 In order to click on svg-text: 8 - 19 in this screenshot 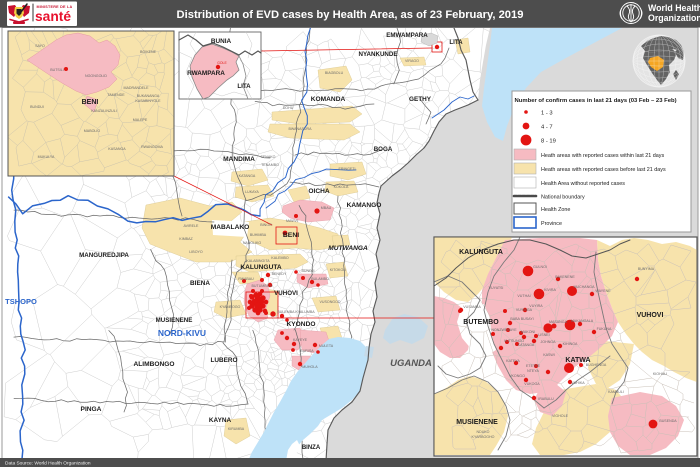, I will do `click(548, 142)`.